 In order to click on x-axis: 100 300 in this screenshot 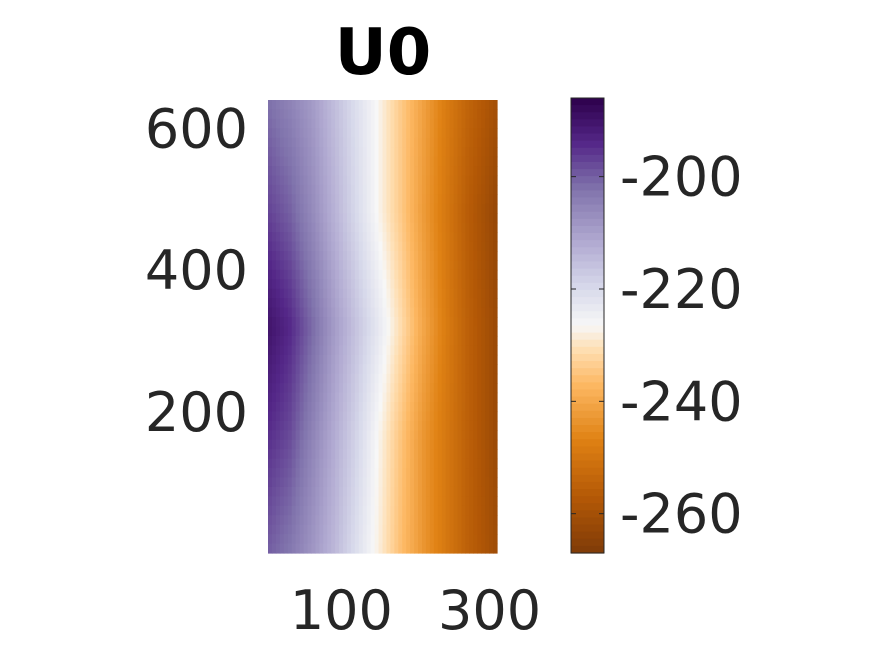, I will do `click(415, 610)`.